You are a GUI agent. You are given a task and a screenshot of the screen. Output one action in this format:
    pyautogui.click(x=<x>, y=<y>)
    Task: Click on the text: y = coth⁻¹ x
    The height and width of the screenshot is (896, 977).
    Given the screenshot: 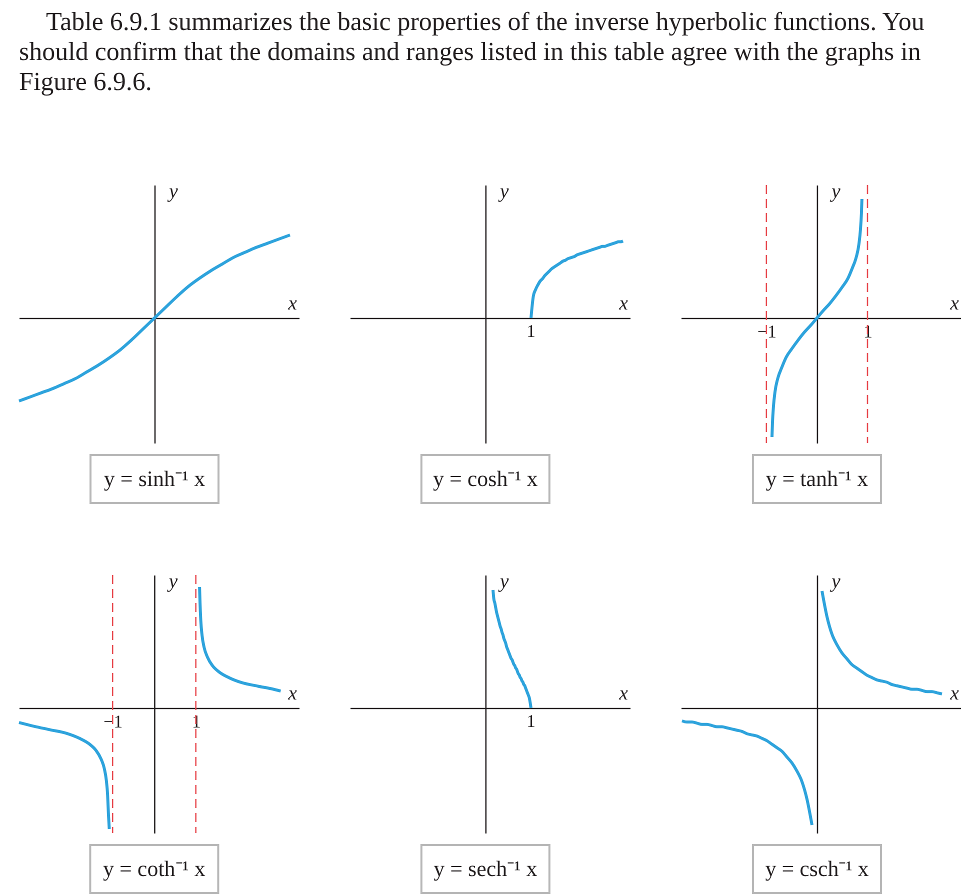 What is the action you would take?
    pyautogui.click(x=154, y=868)
    